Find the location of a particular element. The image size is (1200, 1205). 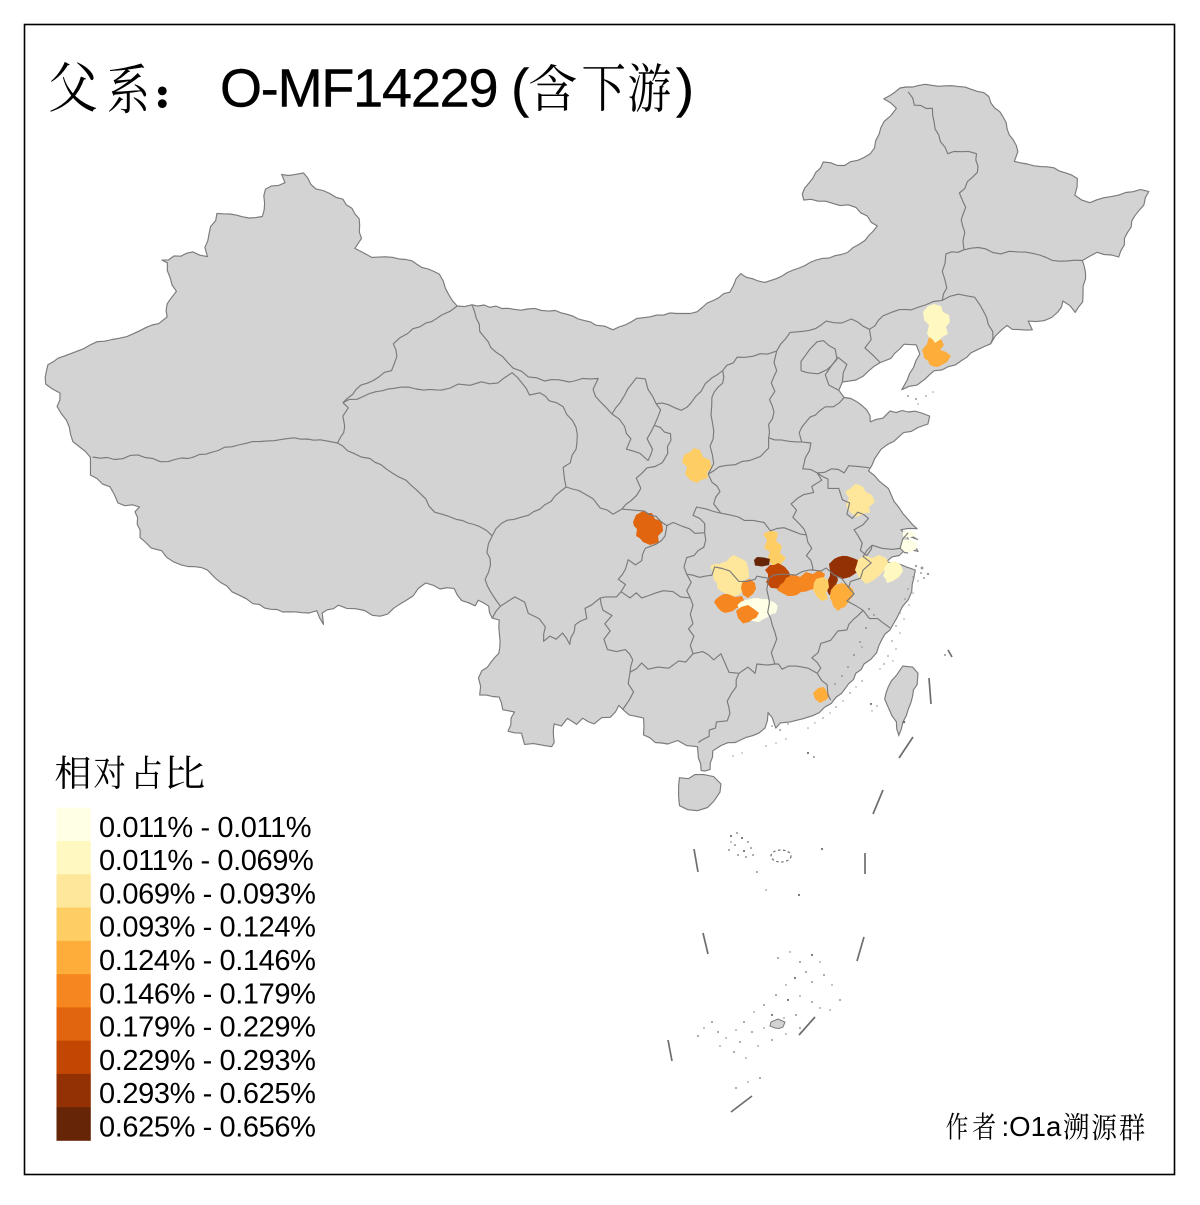

svg-text: 0.093% - 0.124% is located at coordinates (207, 928).